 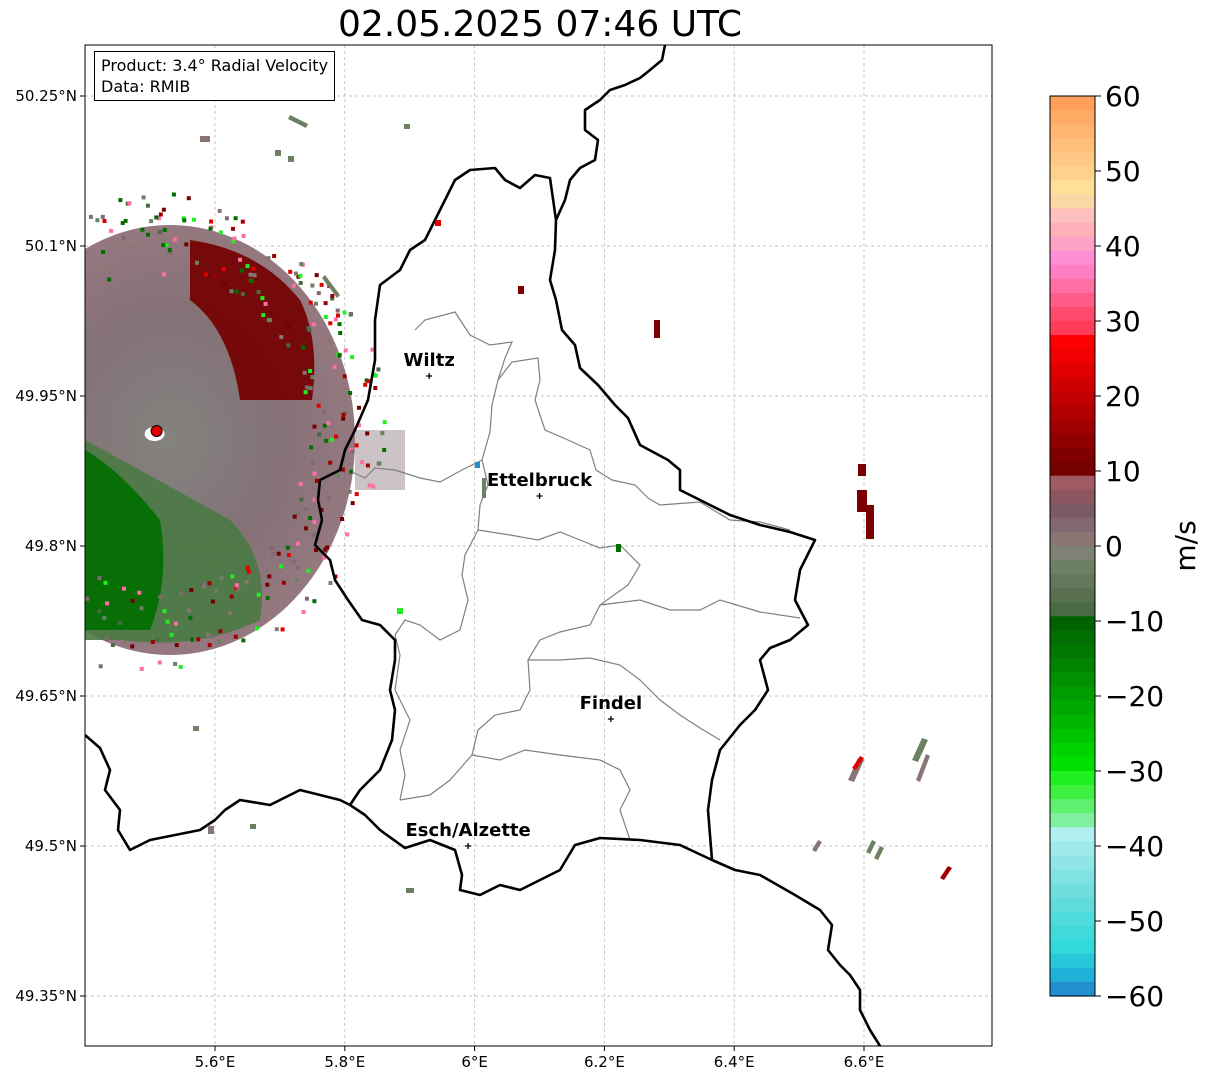 I want to click on echo-inbound-area, so click(x=252, y=320).